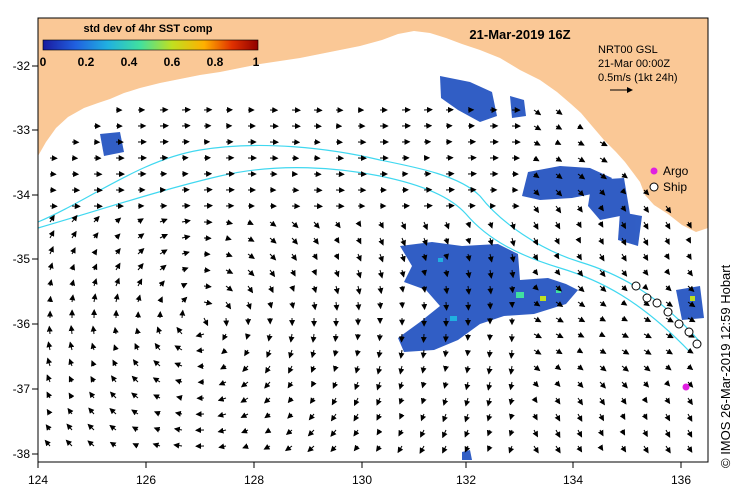 This screenshot has height=496, width=749. What do you see at coordinates (215, 62) in the screenshot?
I see `colorbar-tick: 0.8` at bounding box center [215, 62].